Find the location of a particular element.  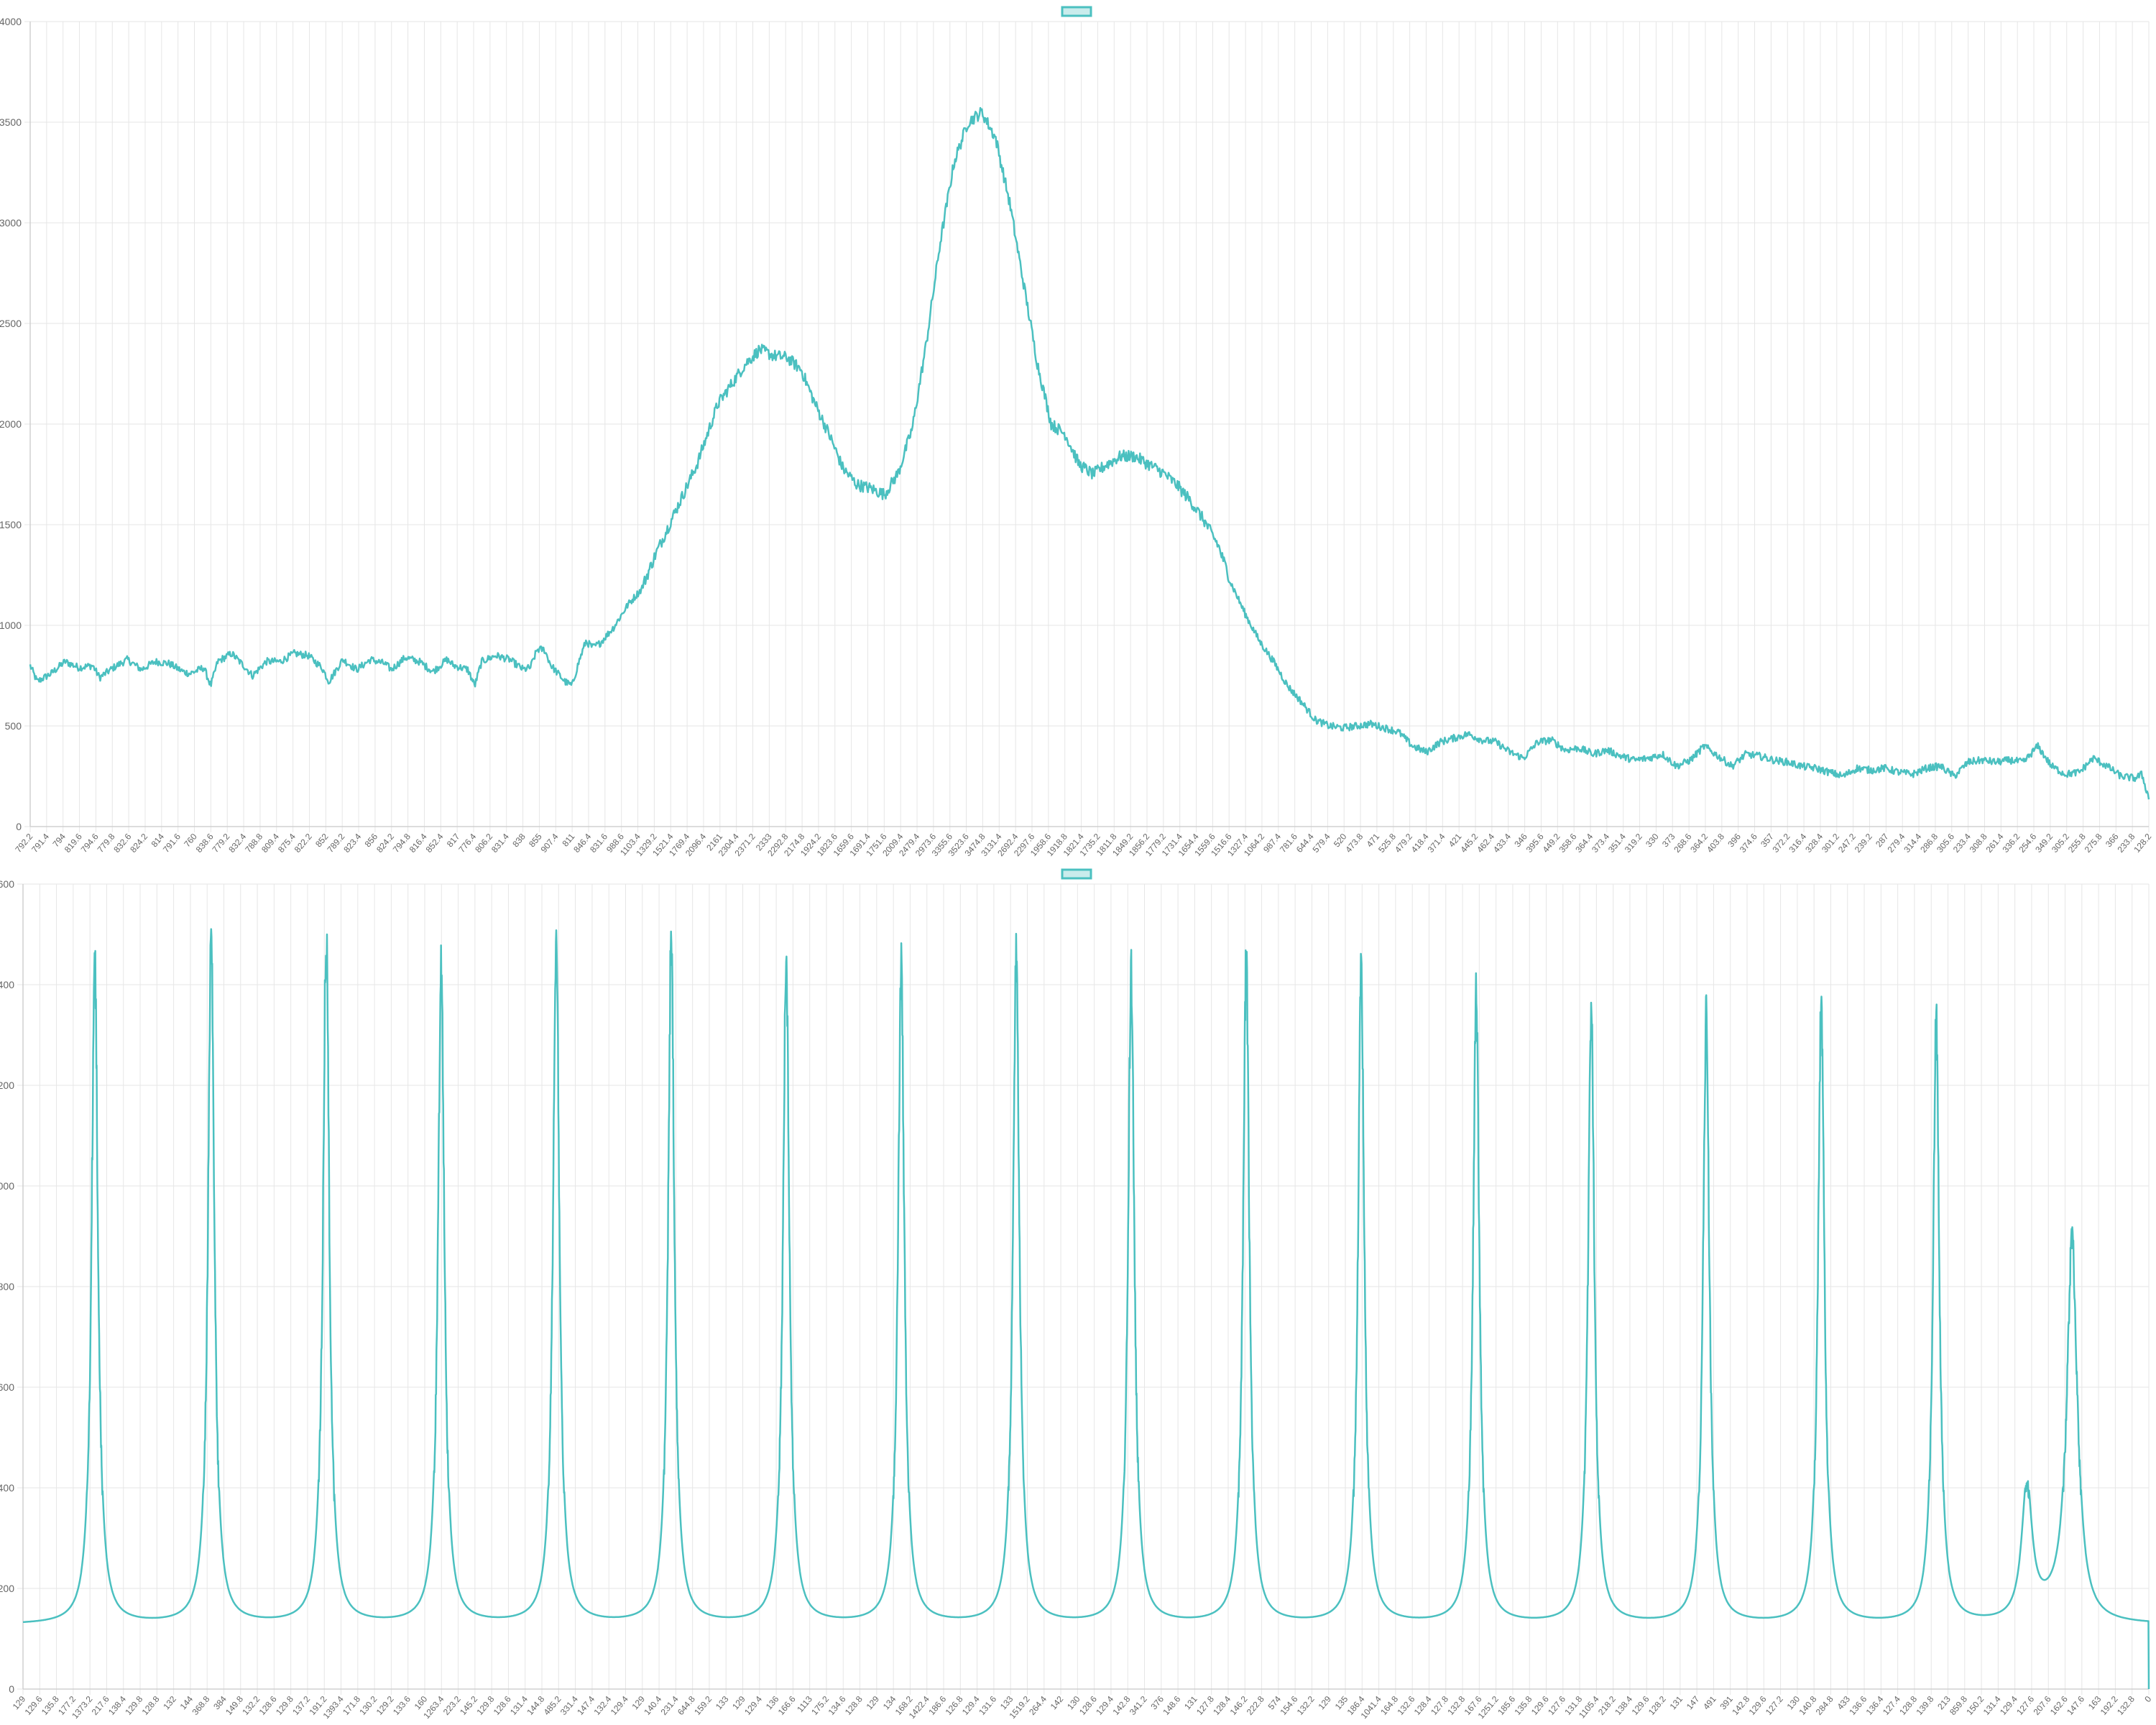

y-tick-label: 1000 is located at coordinates (7, 1186).